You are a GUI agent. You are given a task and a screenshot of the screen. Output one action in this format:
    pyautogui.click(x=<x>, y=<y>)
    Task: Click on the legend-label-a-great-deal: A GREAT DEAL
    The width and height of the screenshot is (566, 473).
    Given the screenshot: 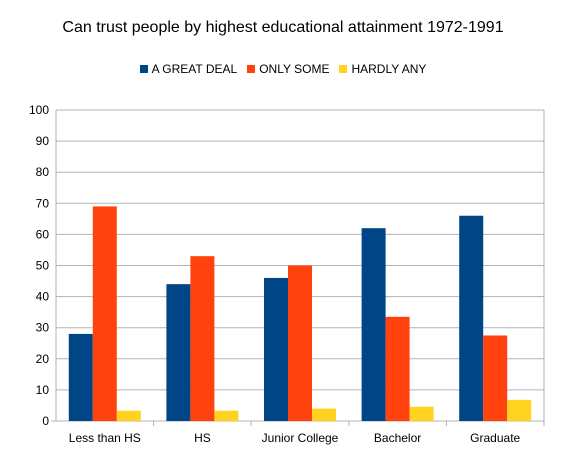 What is the action you would take?
    pyautogui.click(x=194, y=69)
    